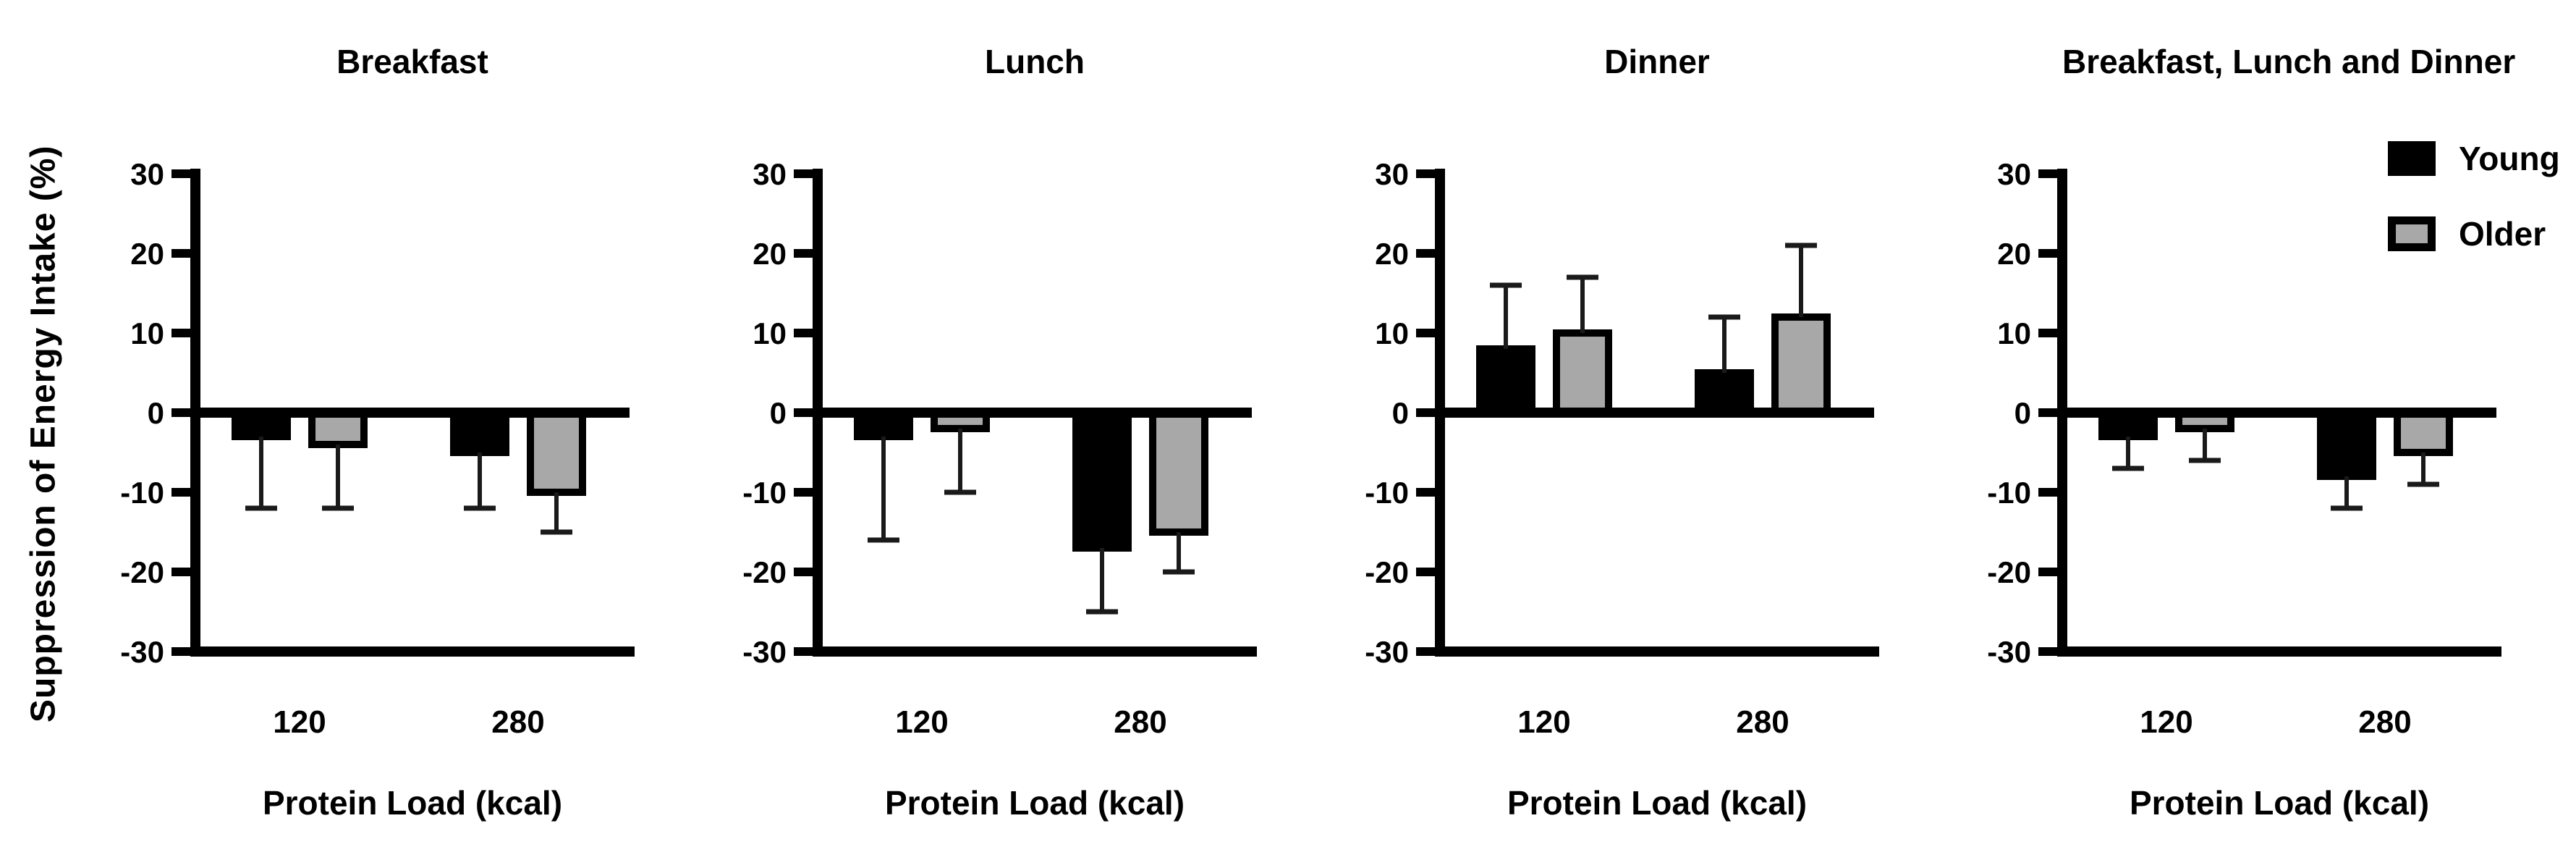  Describe the element at coordinates (1724, 392) in the screenshot. I see `bar-dinner-280-young` at that location.